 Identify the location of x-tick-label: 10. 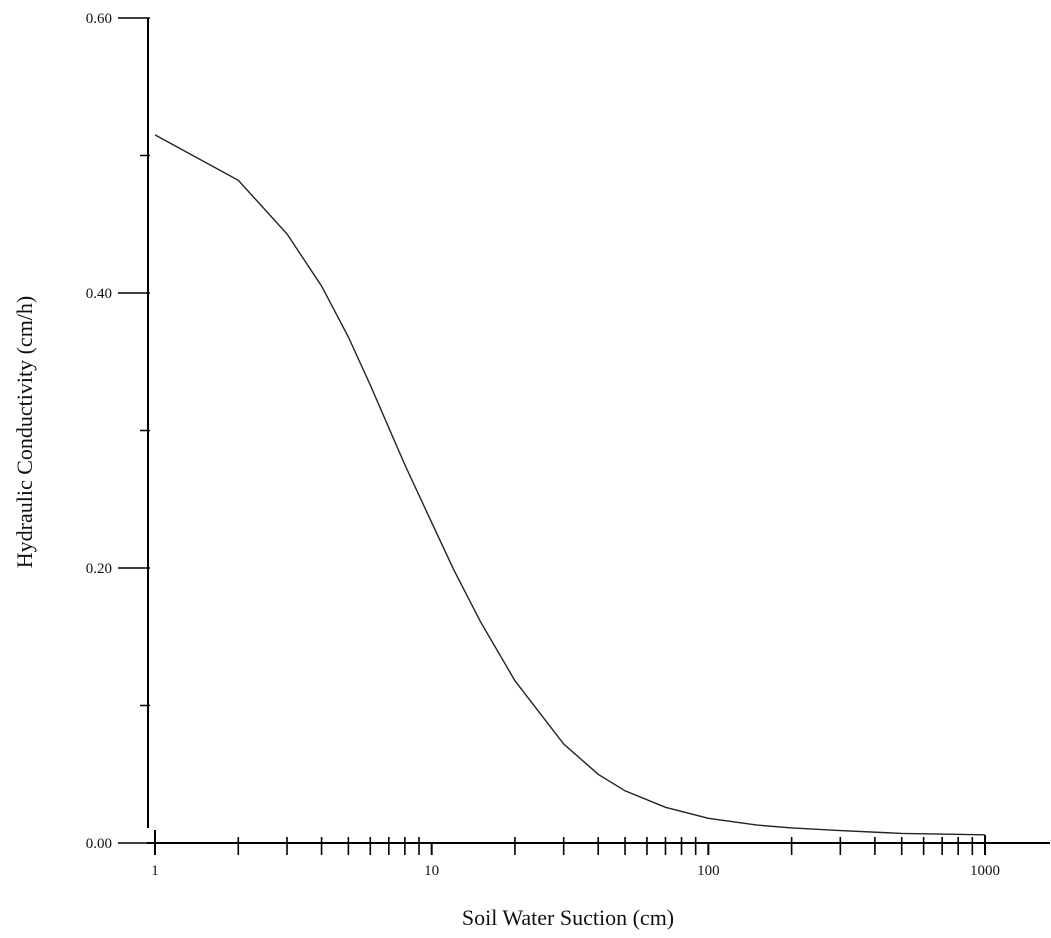
(431, 871).